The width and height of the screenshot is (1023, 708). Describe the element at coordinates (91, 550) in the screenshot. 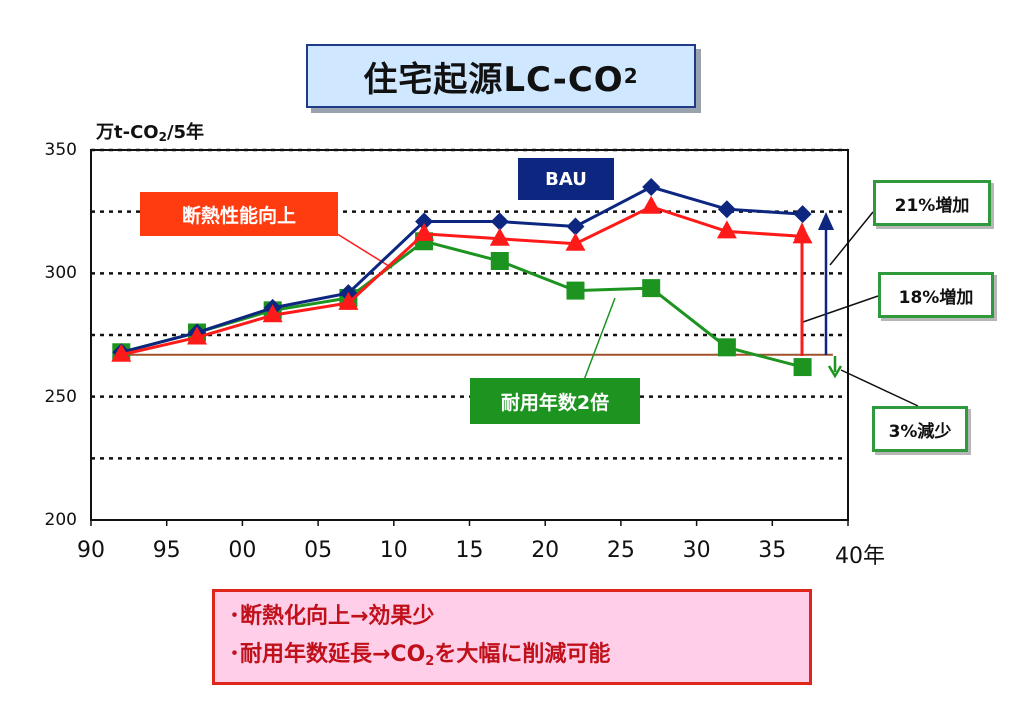

I see `x-tick-label: 90` at that location.